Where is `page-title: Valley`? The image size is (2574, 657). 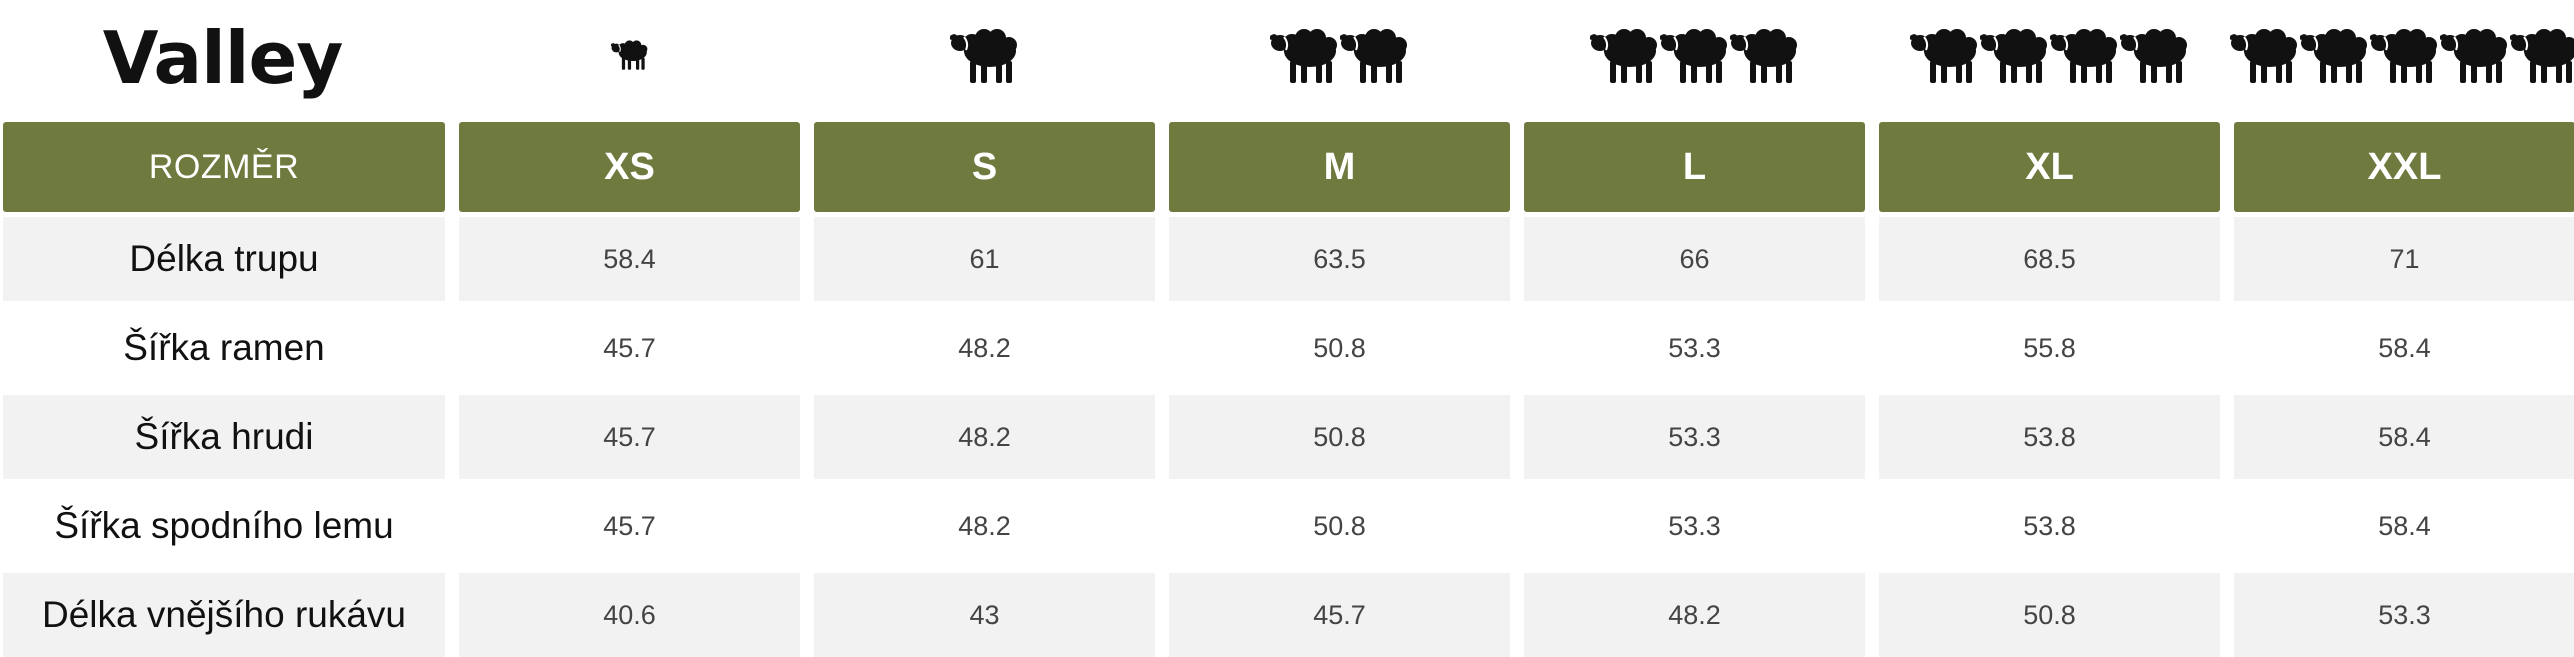 page-title: Valley is located at coordinates (222, 58).